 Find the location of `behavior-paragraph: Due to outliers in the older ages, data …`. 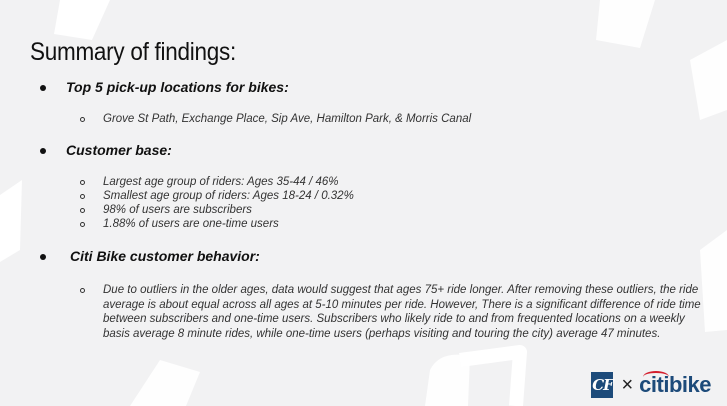

behavior-paragraph: Due to outliers in the older ages, data … is located at coordinates (402, 312).